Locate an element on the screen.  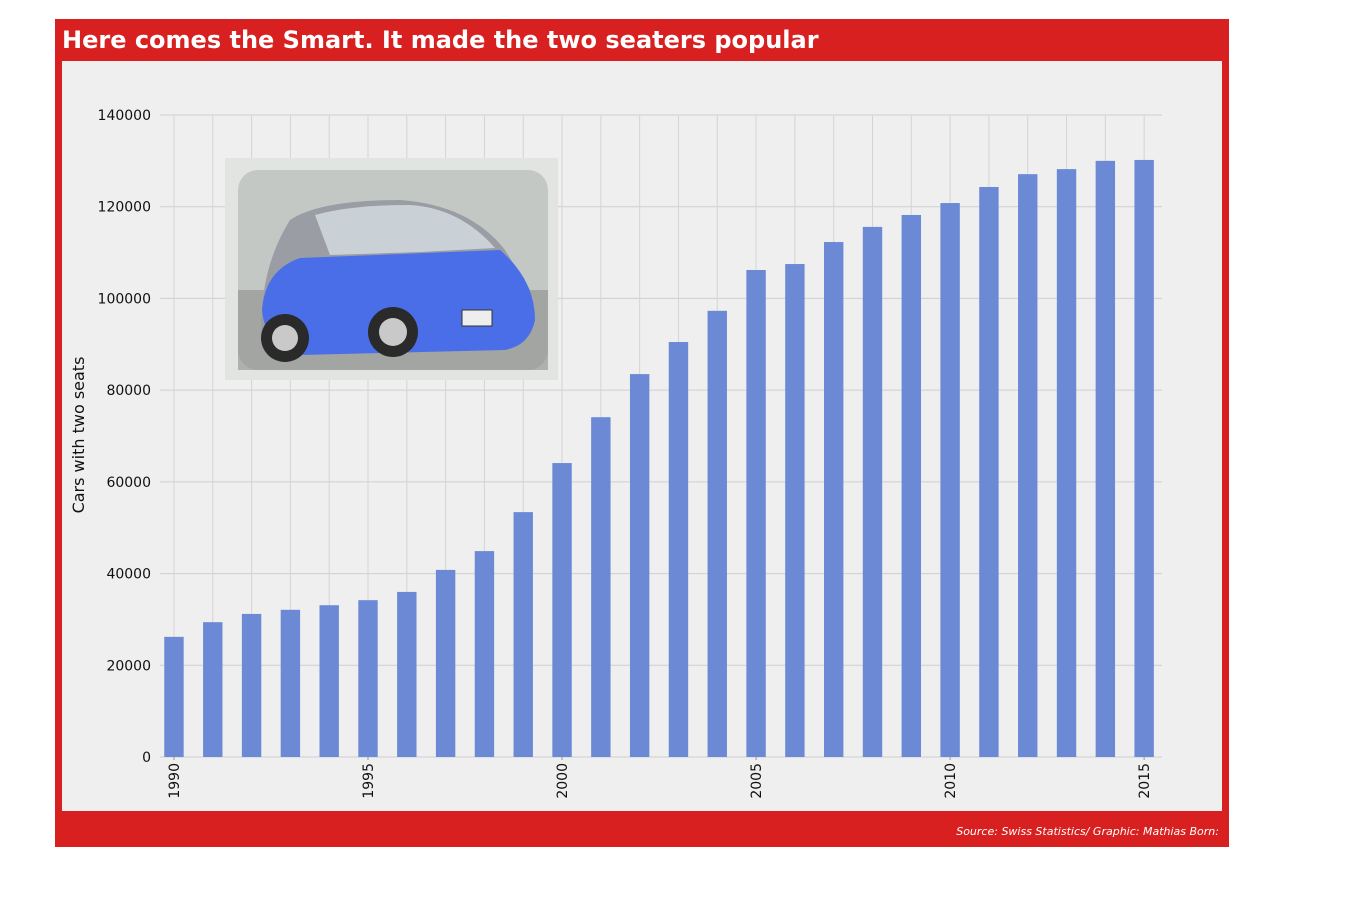
y-axis-label: Cars with two seats is located at coordinates (78, 435).